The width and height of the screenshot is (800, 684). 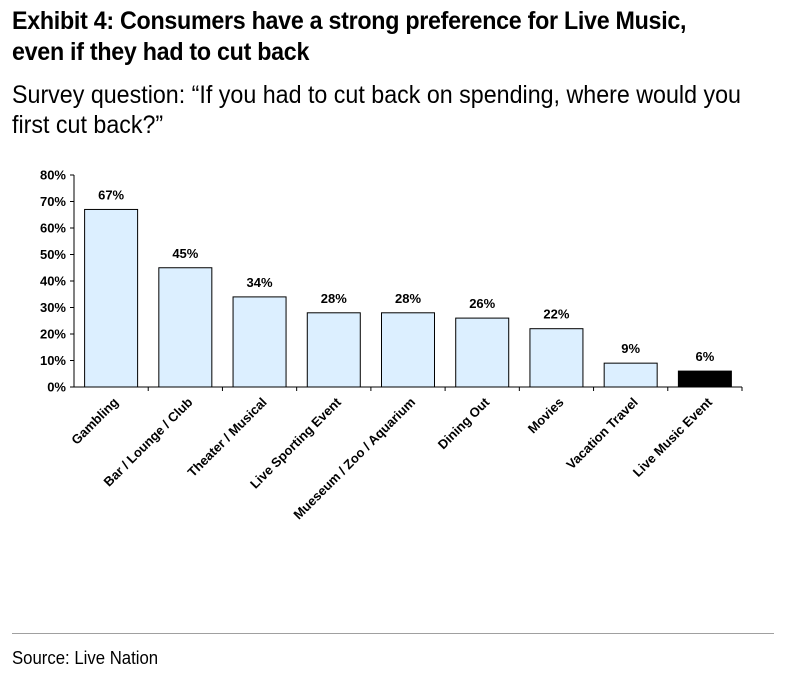 I want to click on y-axis: 0% 10% 20% 30% 40% 50% 60% 70% 80%, so click(x=57, y=281).